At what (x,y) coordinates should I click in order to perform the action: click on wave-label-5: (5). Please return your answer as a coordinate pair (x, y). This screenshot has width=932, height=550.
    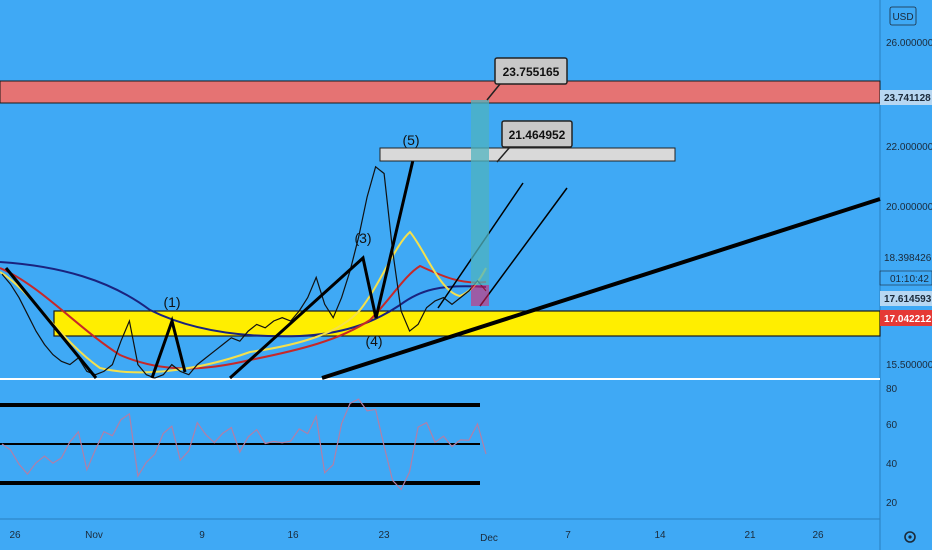
    Looking at the image, I should click on (410, 140).